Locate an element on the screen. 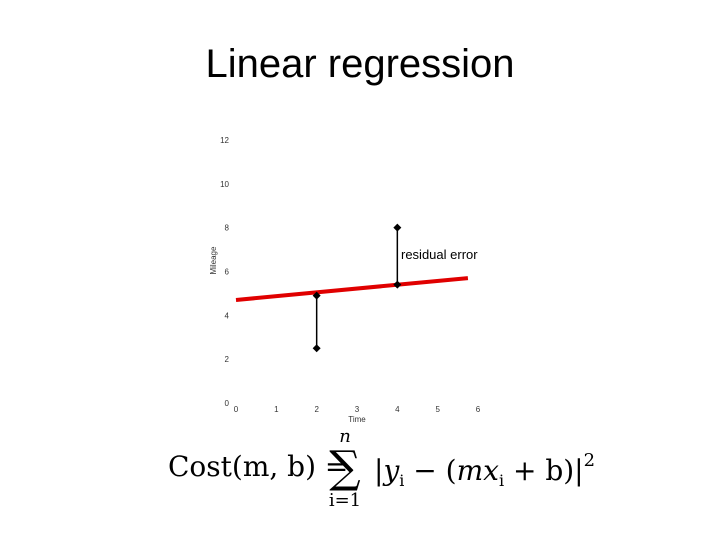 This screenshot has height=540, width=720. plus-b: + b) is located at coordinates (539, 470).